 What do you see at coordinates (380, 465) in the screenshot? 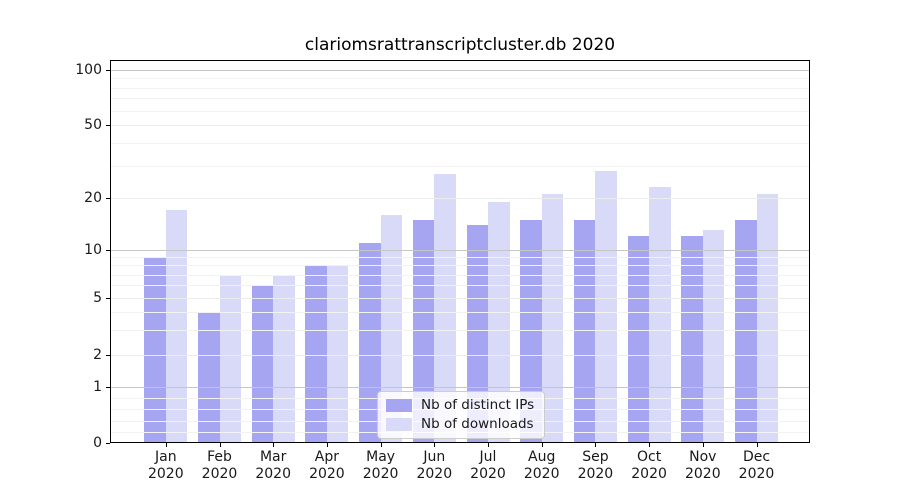
I see `x-tick-label: May 2020` at bounding box center [380, 465].